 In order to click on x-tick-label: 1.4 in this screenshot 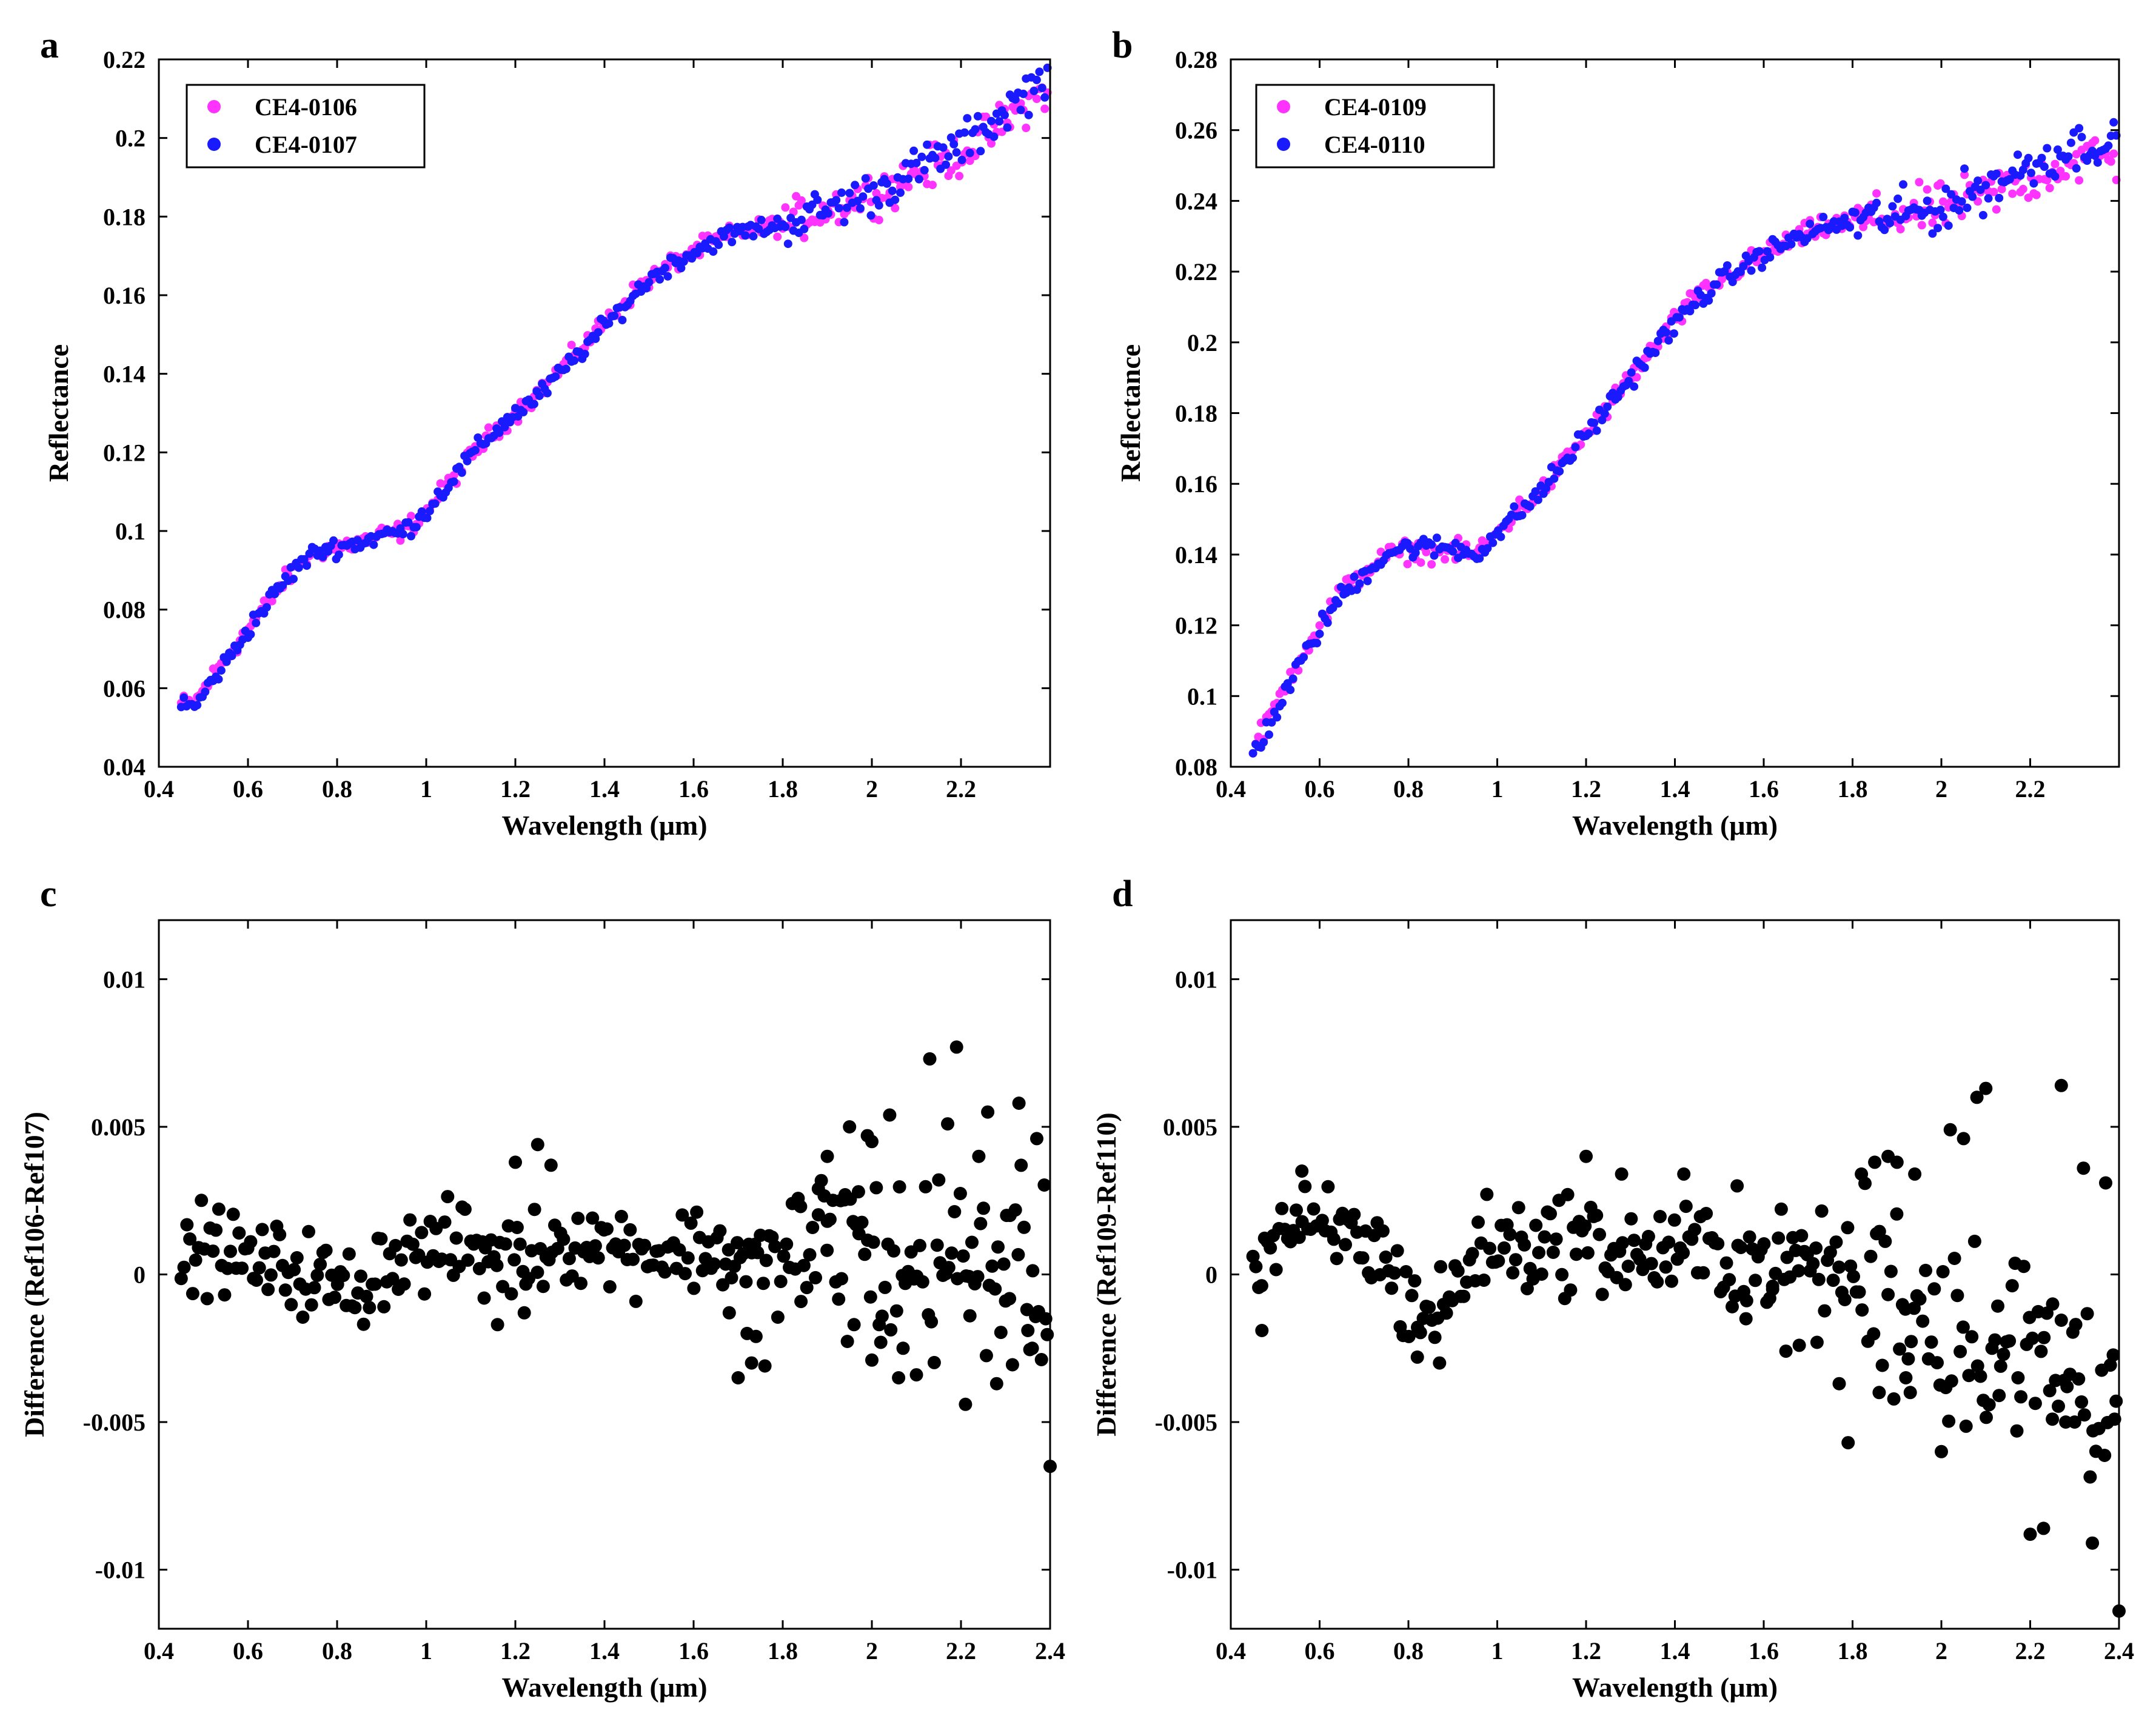, I will do `click(604, 1651)`.